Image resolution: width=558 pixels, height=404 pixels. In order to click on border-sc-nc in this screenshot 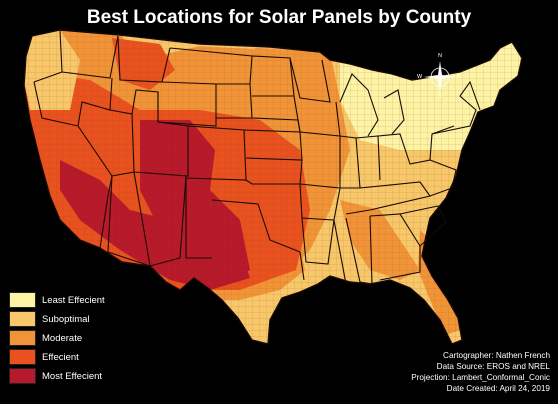, I will do `click(423, 226)`.